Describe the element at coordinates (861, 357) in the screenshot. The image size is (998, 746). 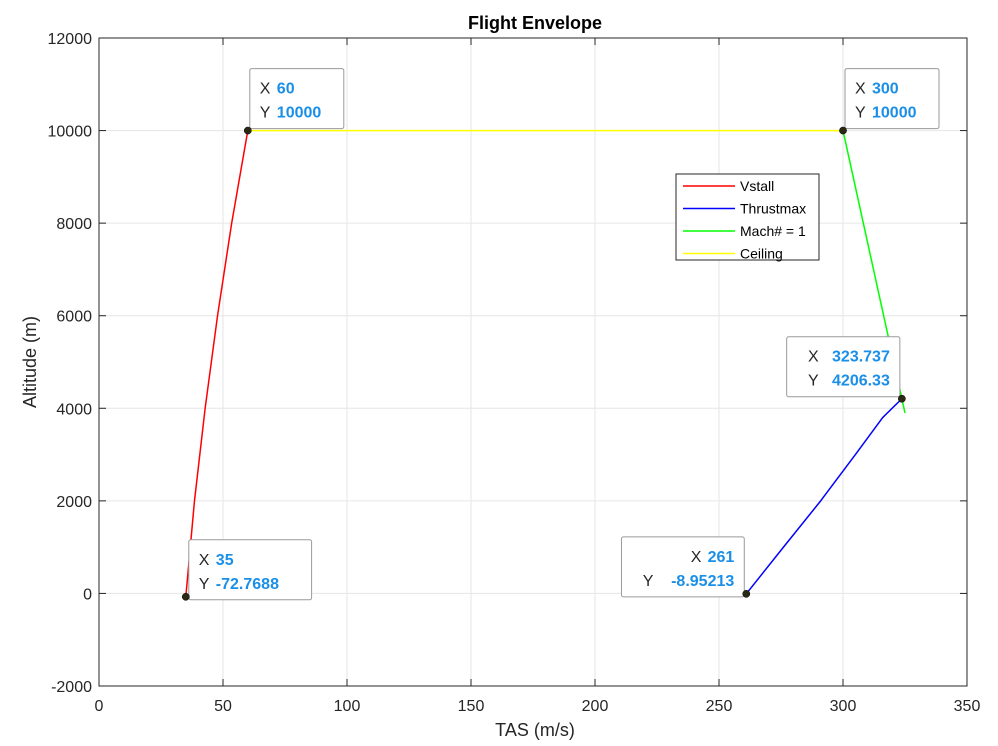
I see `datatip-x-value: 323.737` at that location.